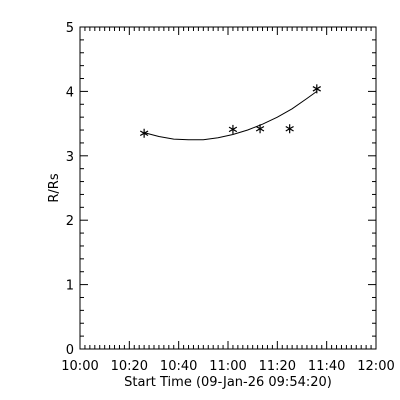 Image resolution: width=400 pixels, height=400 pixels. I want to click on x-tick-label: 11:00, so click(227, 366).